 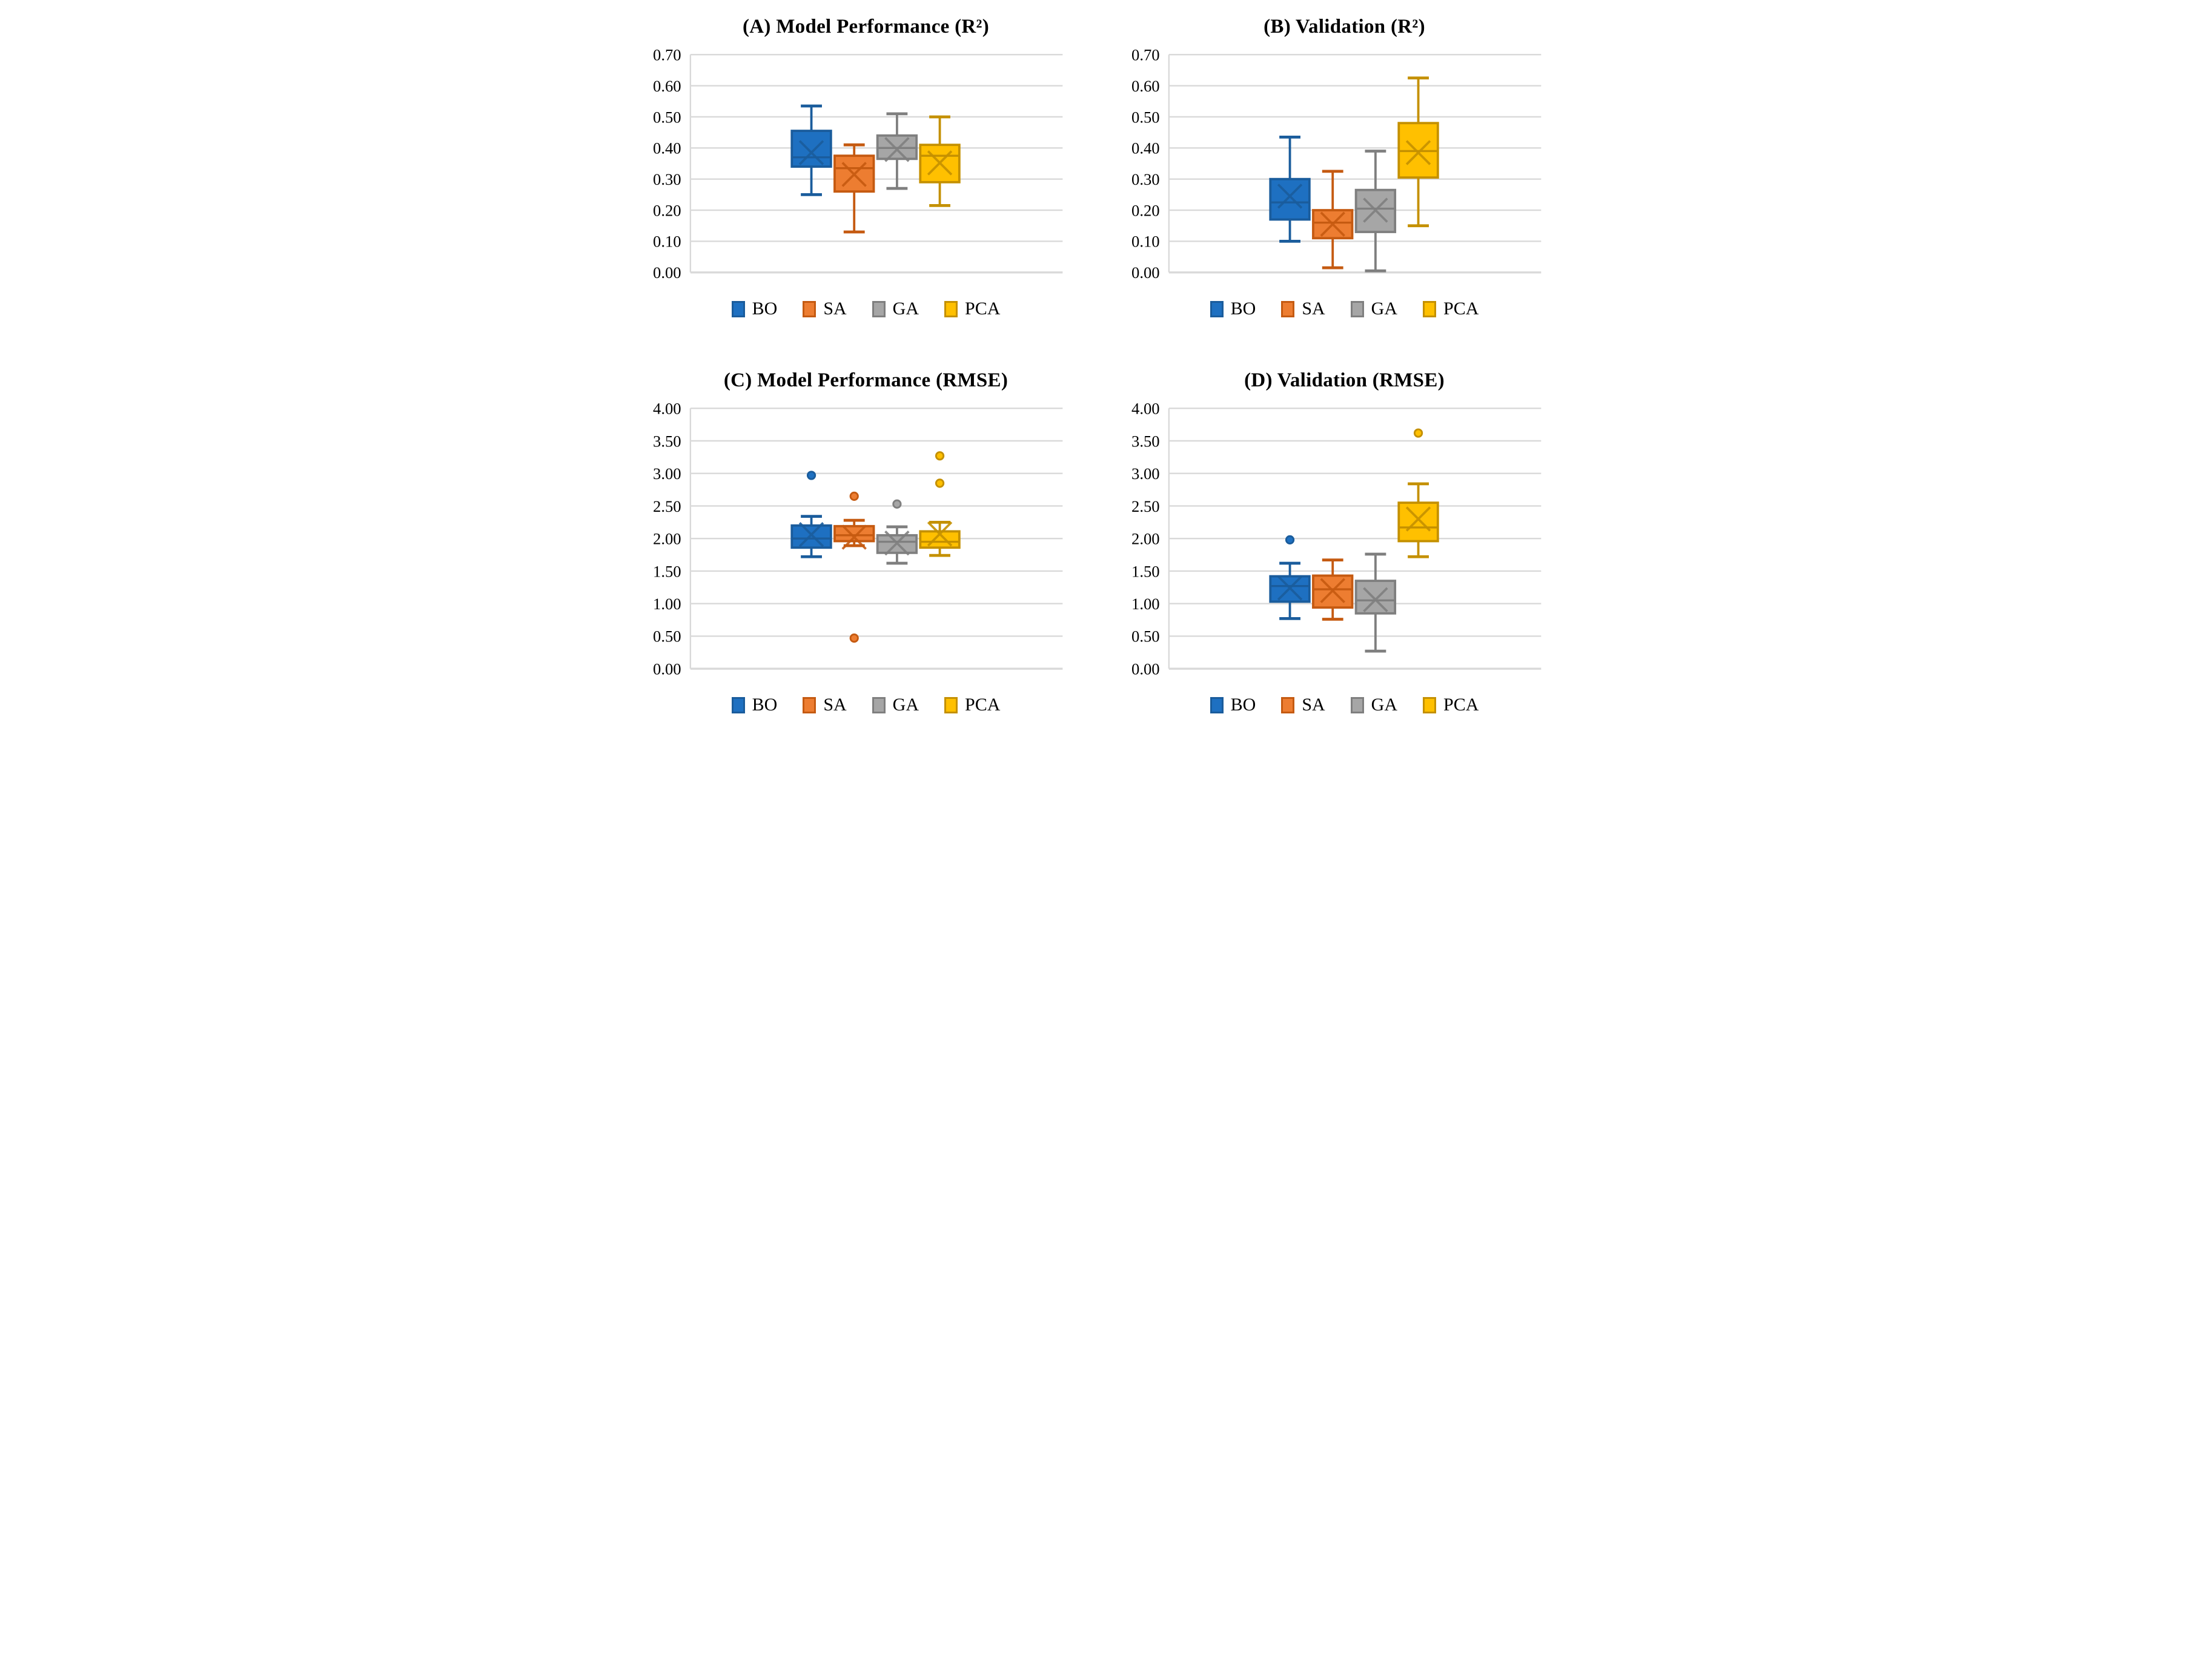 I want to click on legend-item-bo: BO, so click(x=754, y=705).